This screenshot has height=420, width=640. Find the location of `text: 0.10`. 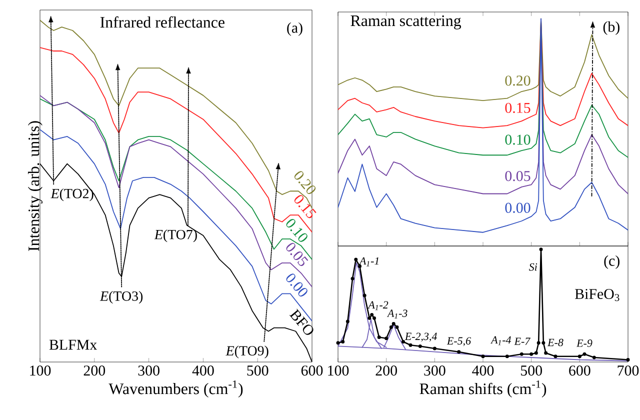

text: 0.10 is located at coordinates (297, 230).